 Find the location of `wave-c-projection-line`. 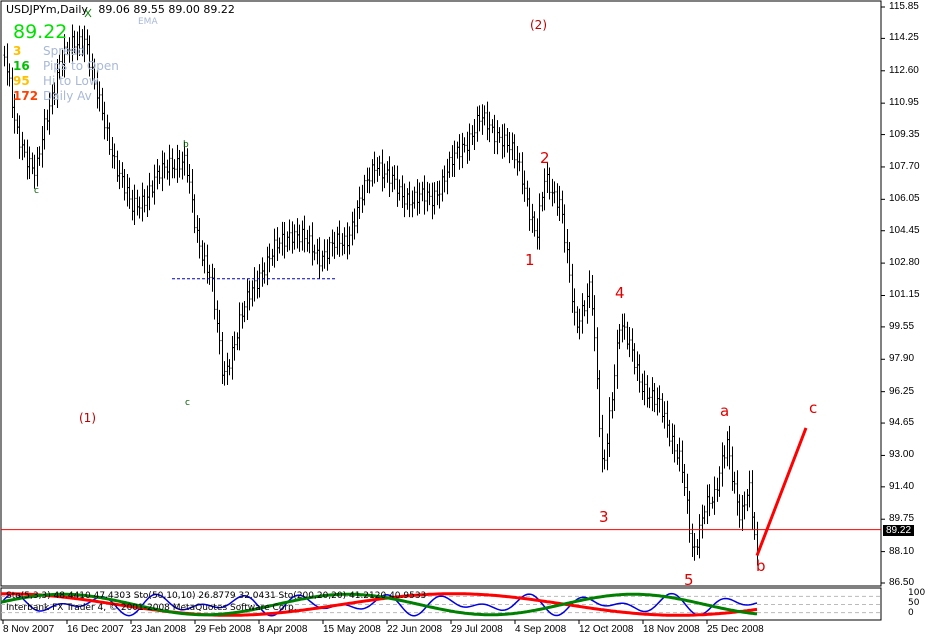

wave-c-projection-line is located at coordinates (781, 492).